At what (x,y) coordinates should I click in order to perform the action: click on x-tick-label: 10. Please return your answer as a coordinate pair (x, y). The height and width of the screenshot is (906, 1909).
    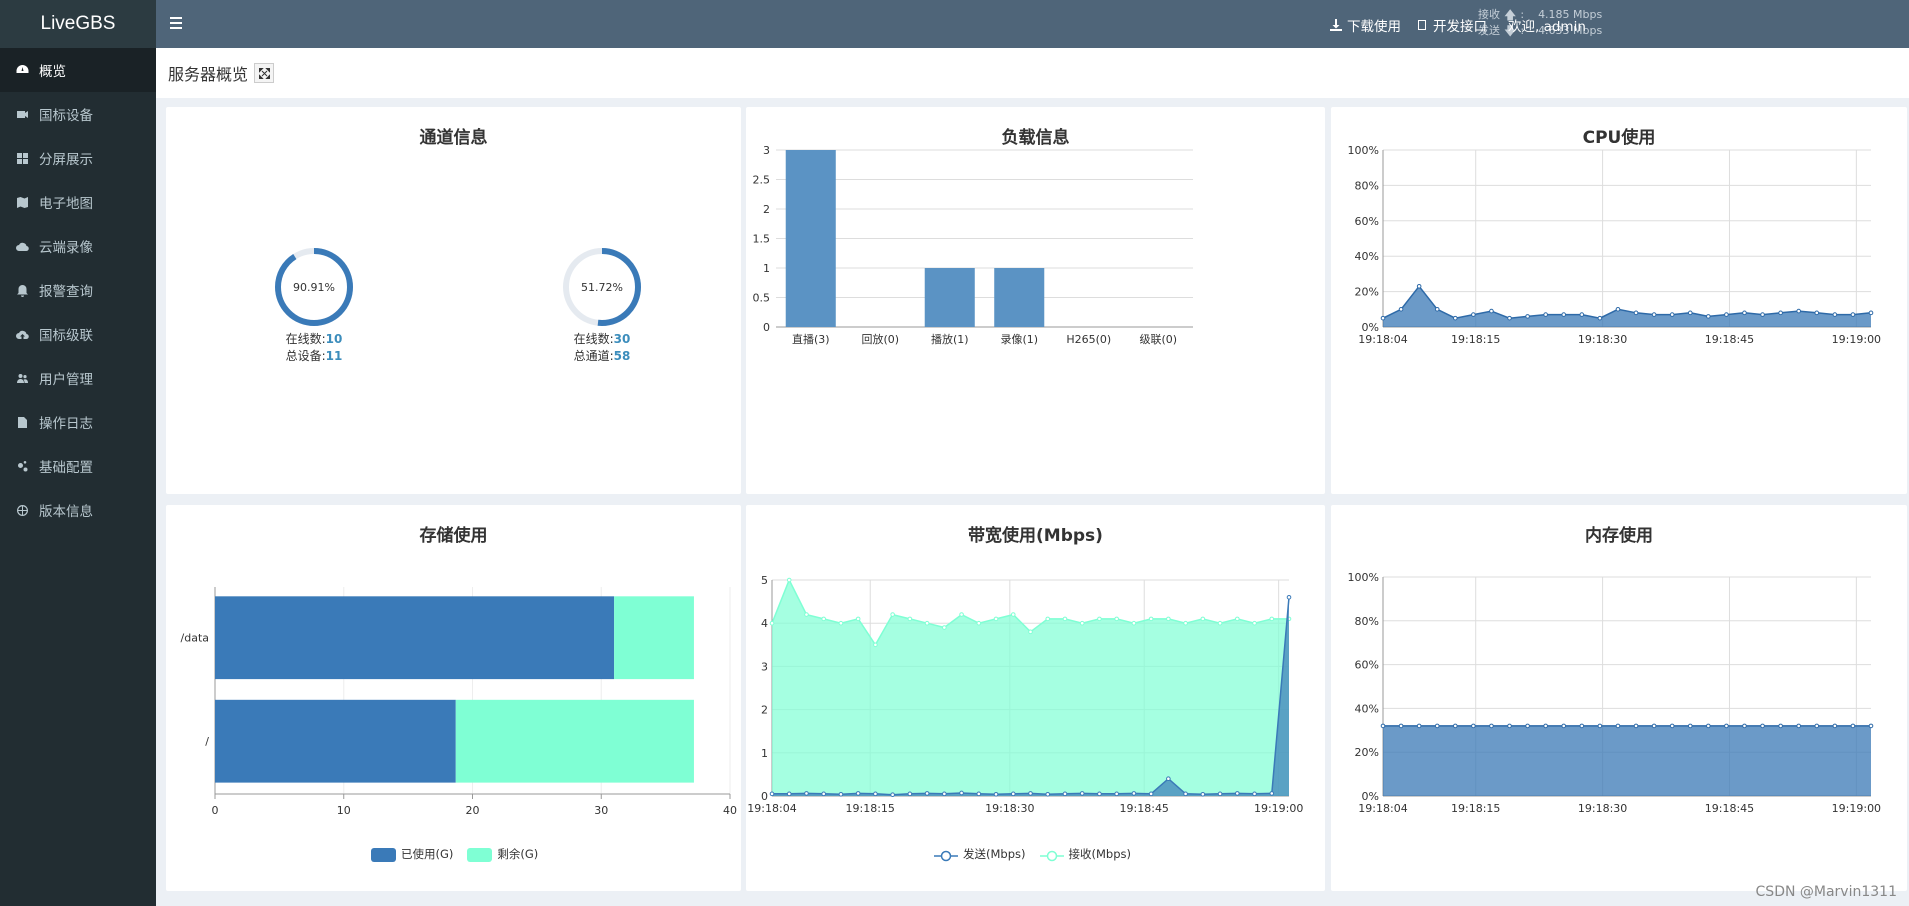
    Looking at the image, I should click on (344, 810).